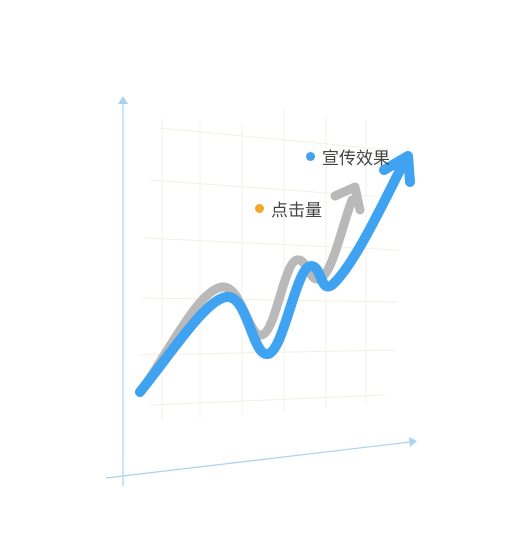 Image resolution: width=516 pixels, height=533 pixels. I want to click on y-axis-arrowhead, so click(123, 100).